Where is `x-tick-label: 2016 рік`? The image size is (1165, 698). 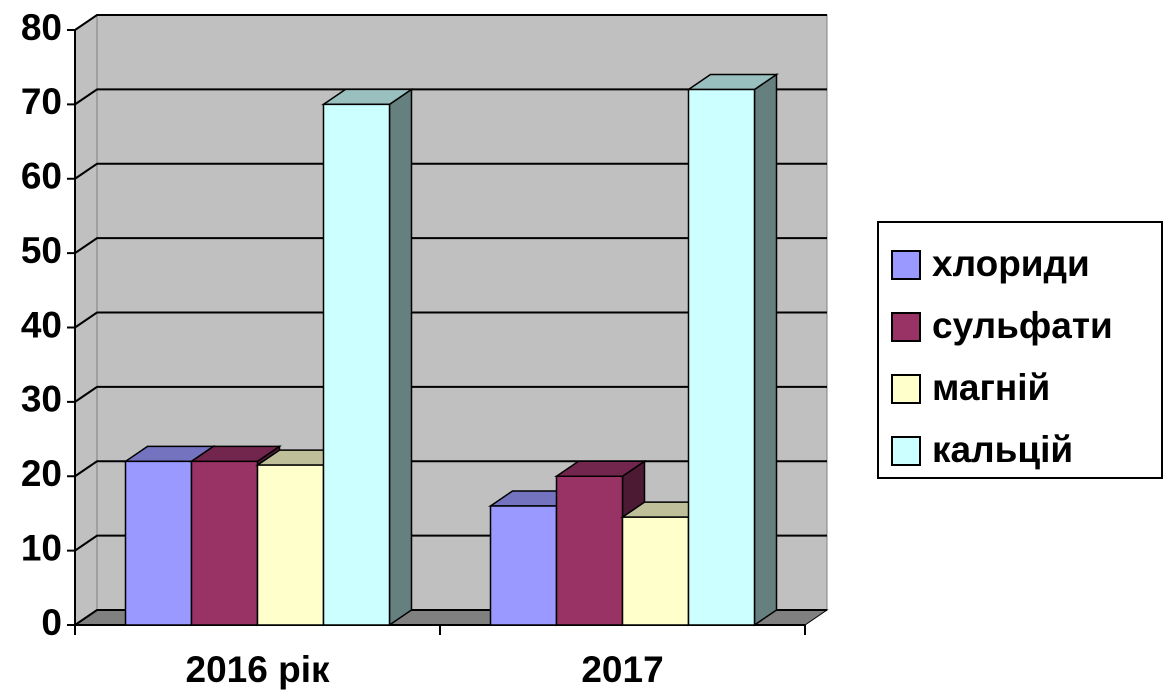 x-tick-label: 2016 рік is located at coordinates (258, 669).